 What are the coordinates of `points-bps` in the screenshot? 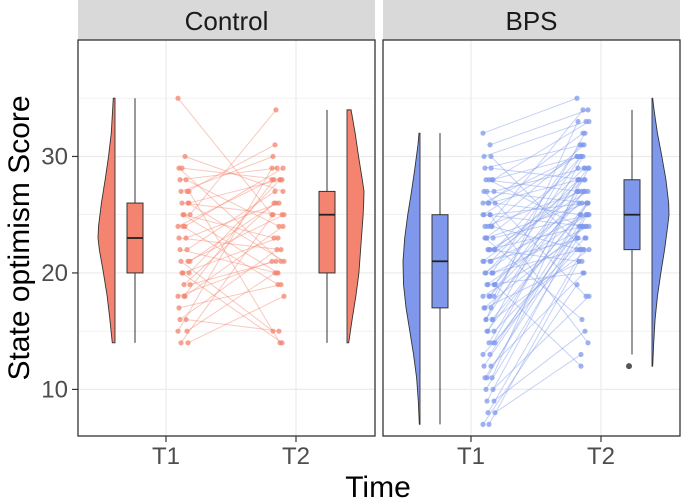 It's located at (536, 261).